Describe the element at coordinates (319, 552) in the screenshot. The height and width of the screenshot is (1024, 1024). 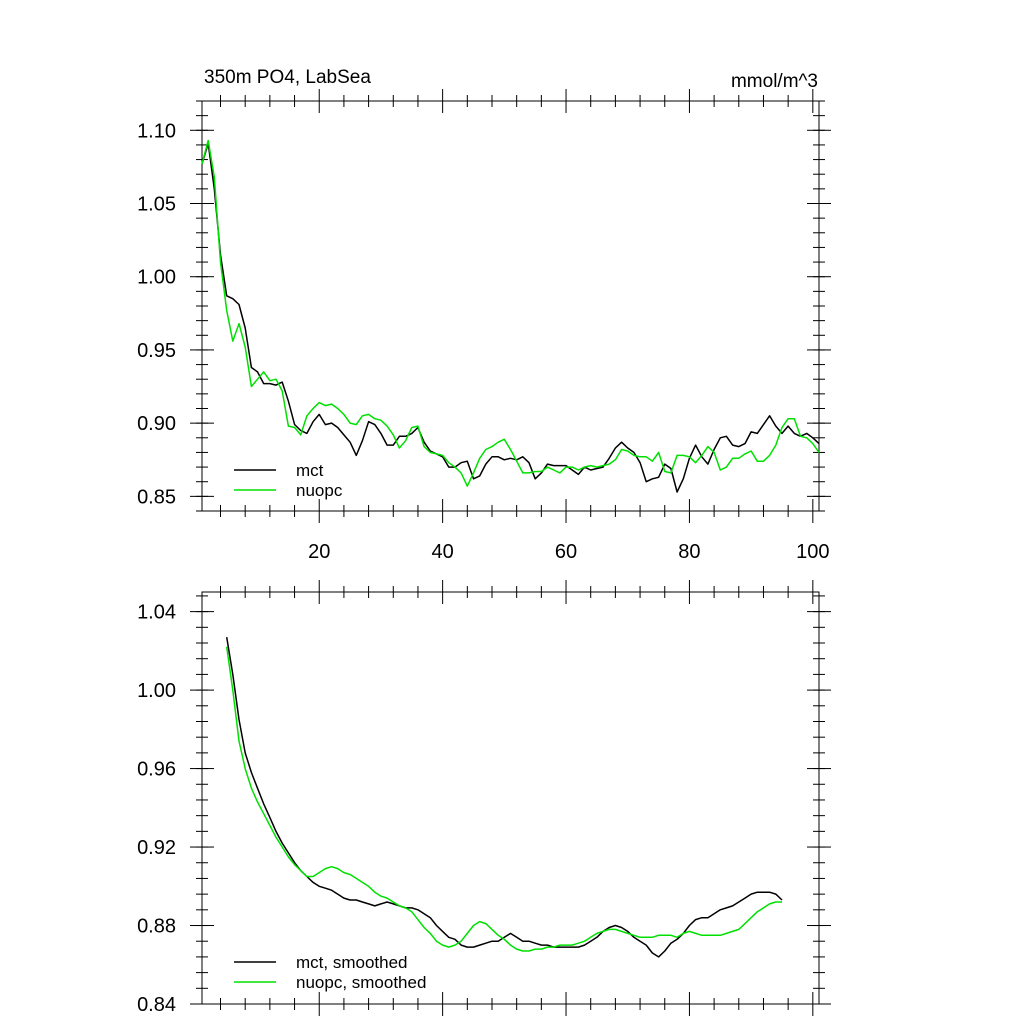
I see `x-tick-label: 20` at that location.